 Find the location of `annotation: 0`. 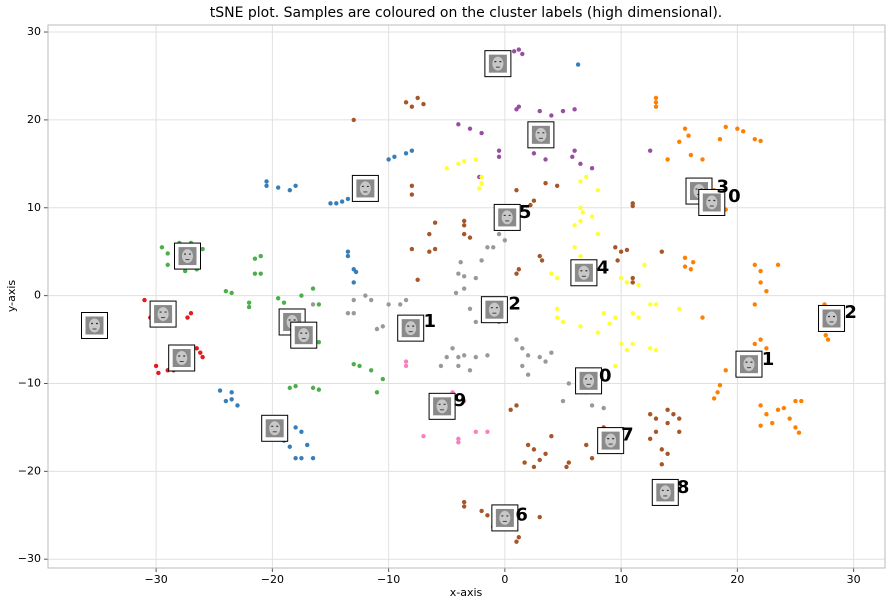

annotation: 0 is located at coordinates (605, 375).